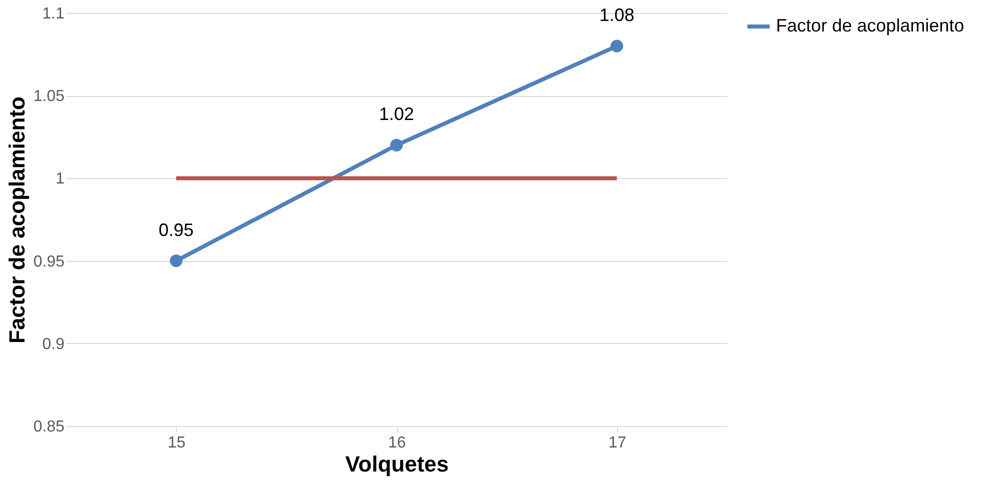 Image resolution: width=981 pixels, height=489 pixels. I want to click on data-label: 0.95, so click(176, 230).